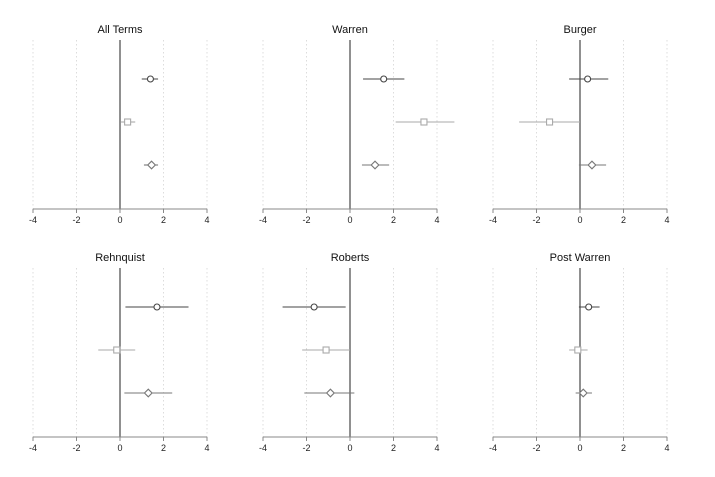  I want to click on panel-4: Roberts -4 -2 0 2 4, so click(349, 352).